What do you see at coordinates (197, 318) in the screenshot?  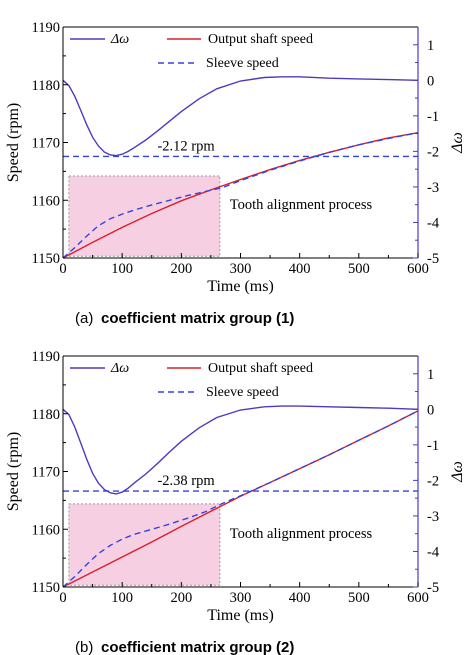 I see `caption-title: coefficient matrix group (1)` at bounding box center [197, 318].